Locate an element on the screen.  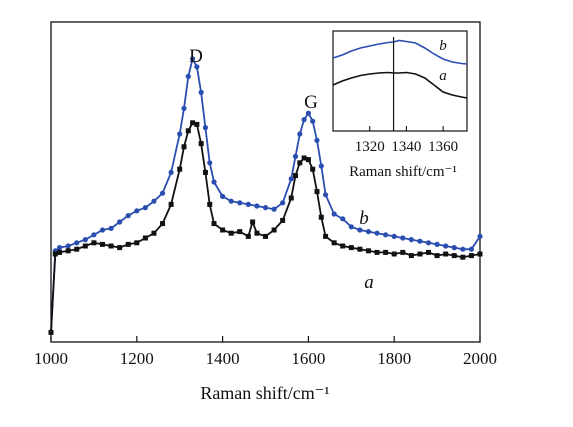
inset-series-line-b is located at coordinates (400, 52).